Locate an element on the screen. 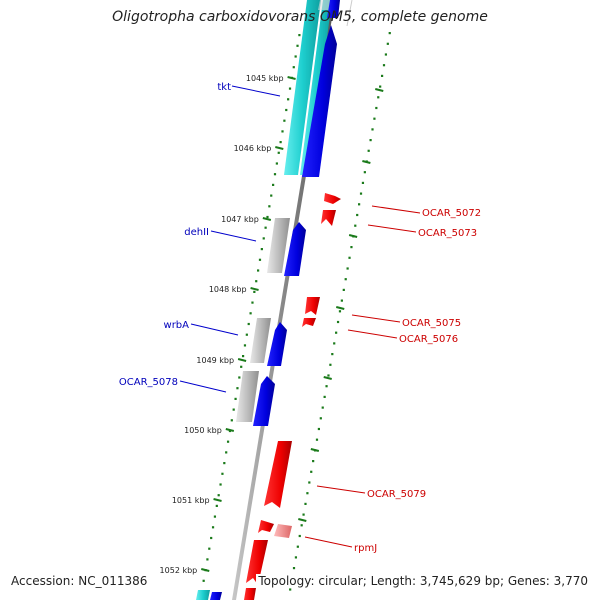 The height and width of the screenshot is (600, 600). accession-text: Accession: NC_011386 is located at coordinates (79, 581).